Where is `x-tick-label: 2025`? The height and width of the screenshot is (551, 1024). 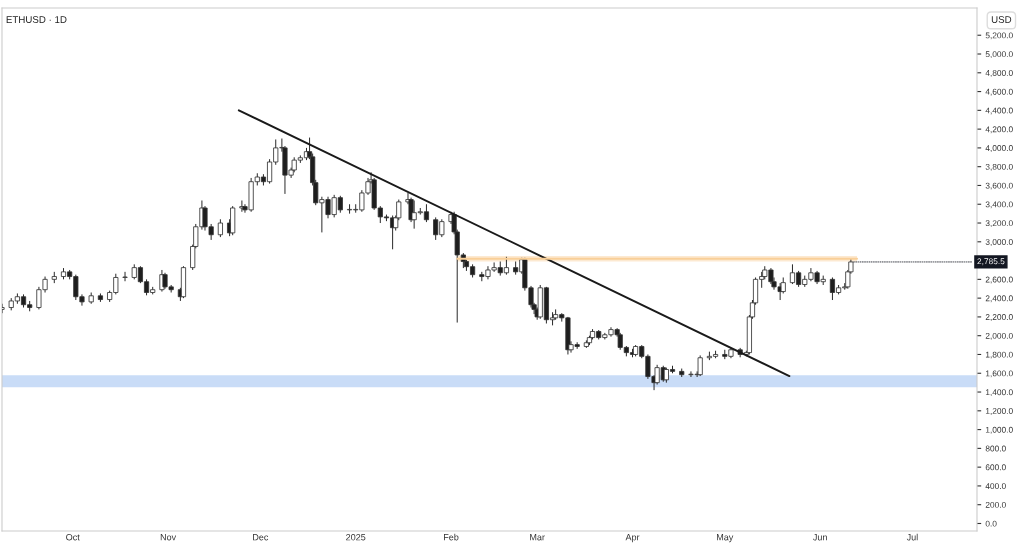
x-tick-label: 2025 is located at coordinates (356, 537).